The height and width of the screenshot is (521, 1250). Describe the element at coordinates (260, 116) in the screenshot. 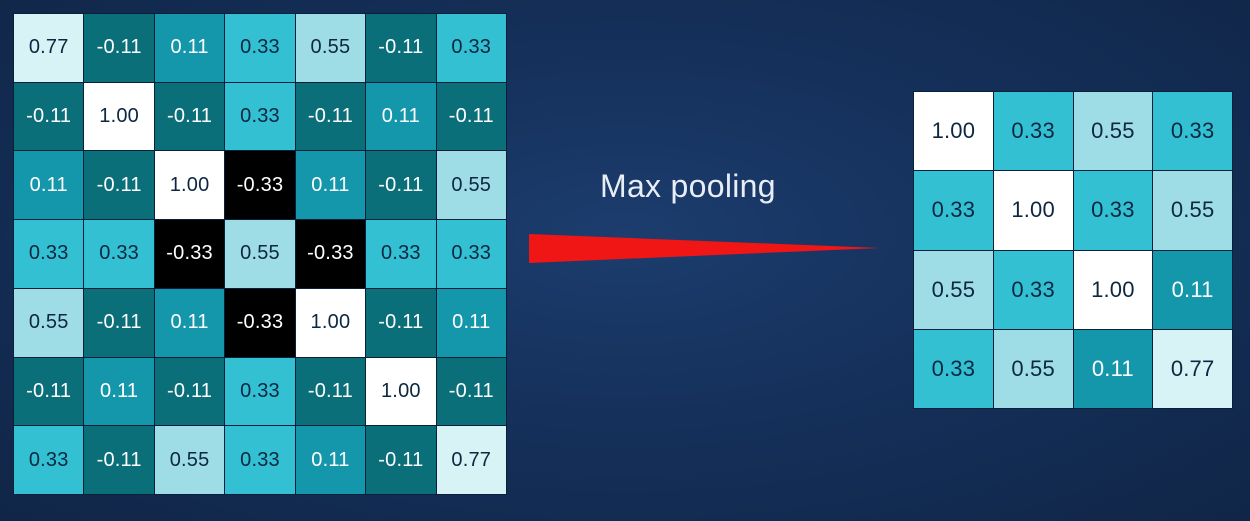

I see `input-cell-r1-c3: 0.33` at that location.